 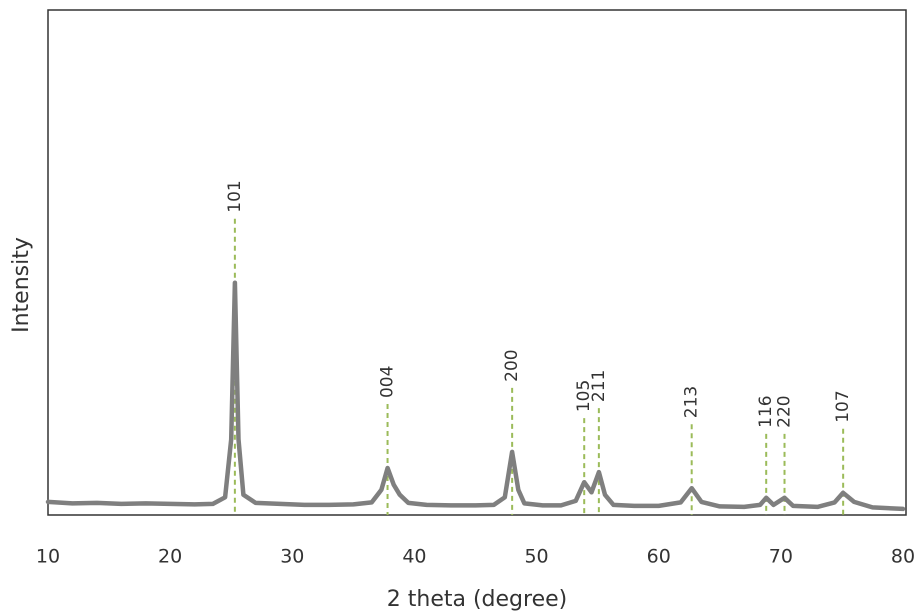 I want to click on peak-label: 116, so click(x=766, y=411).